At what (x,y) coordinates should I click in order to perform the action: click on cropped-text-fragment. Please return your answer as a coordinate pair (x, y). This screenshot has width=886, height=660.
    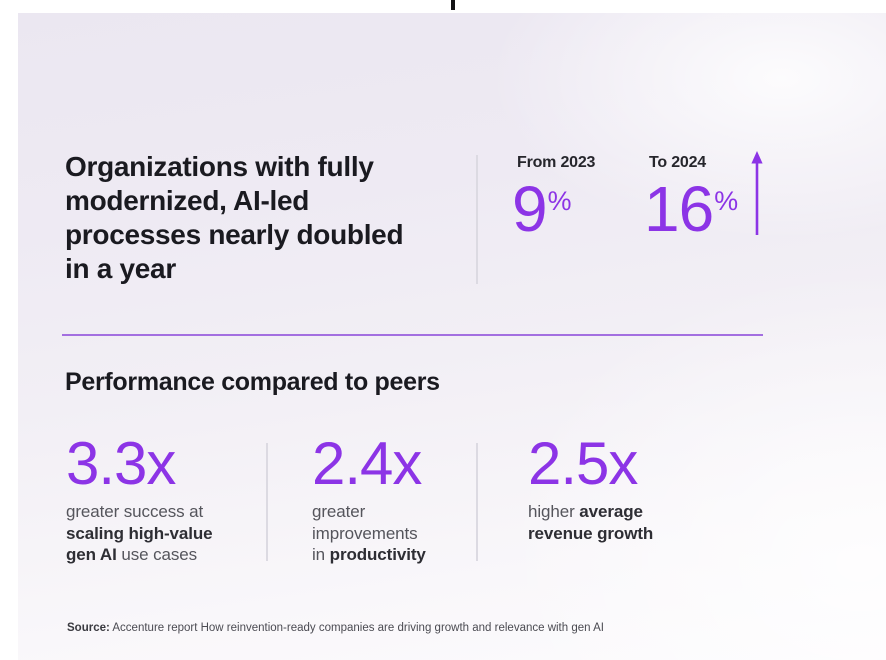
    Looking at the image, I should click on (453, 5).